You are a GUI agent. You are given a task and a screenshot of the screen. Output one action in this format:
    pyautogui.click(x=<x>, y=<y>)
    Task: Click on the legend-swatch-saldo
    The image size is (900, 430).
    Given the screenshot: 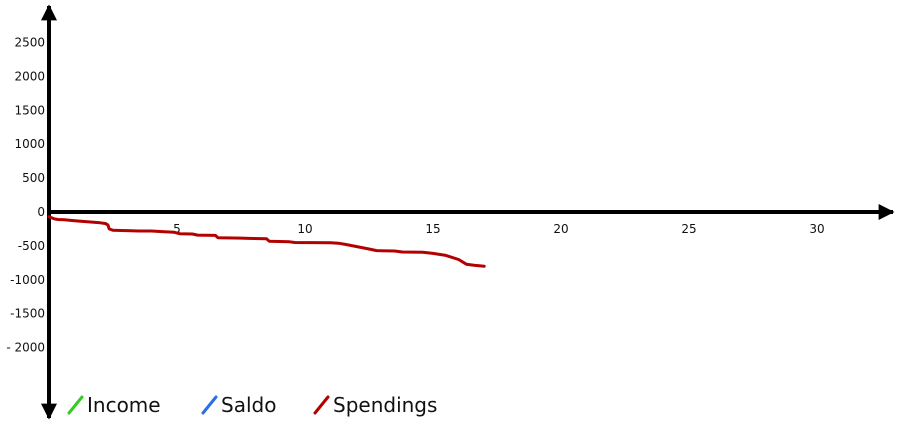 What is the action you would take?
    pyautogui.click(x=209, y=405)
    